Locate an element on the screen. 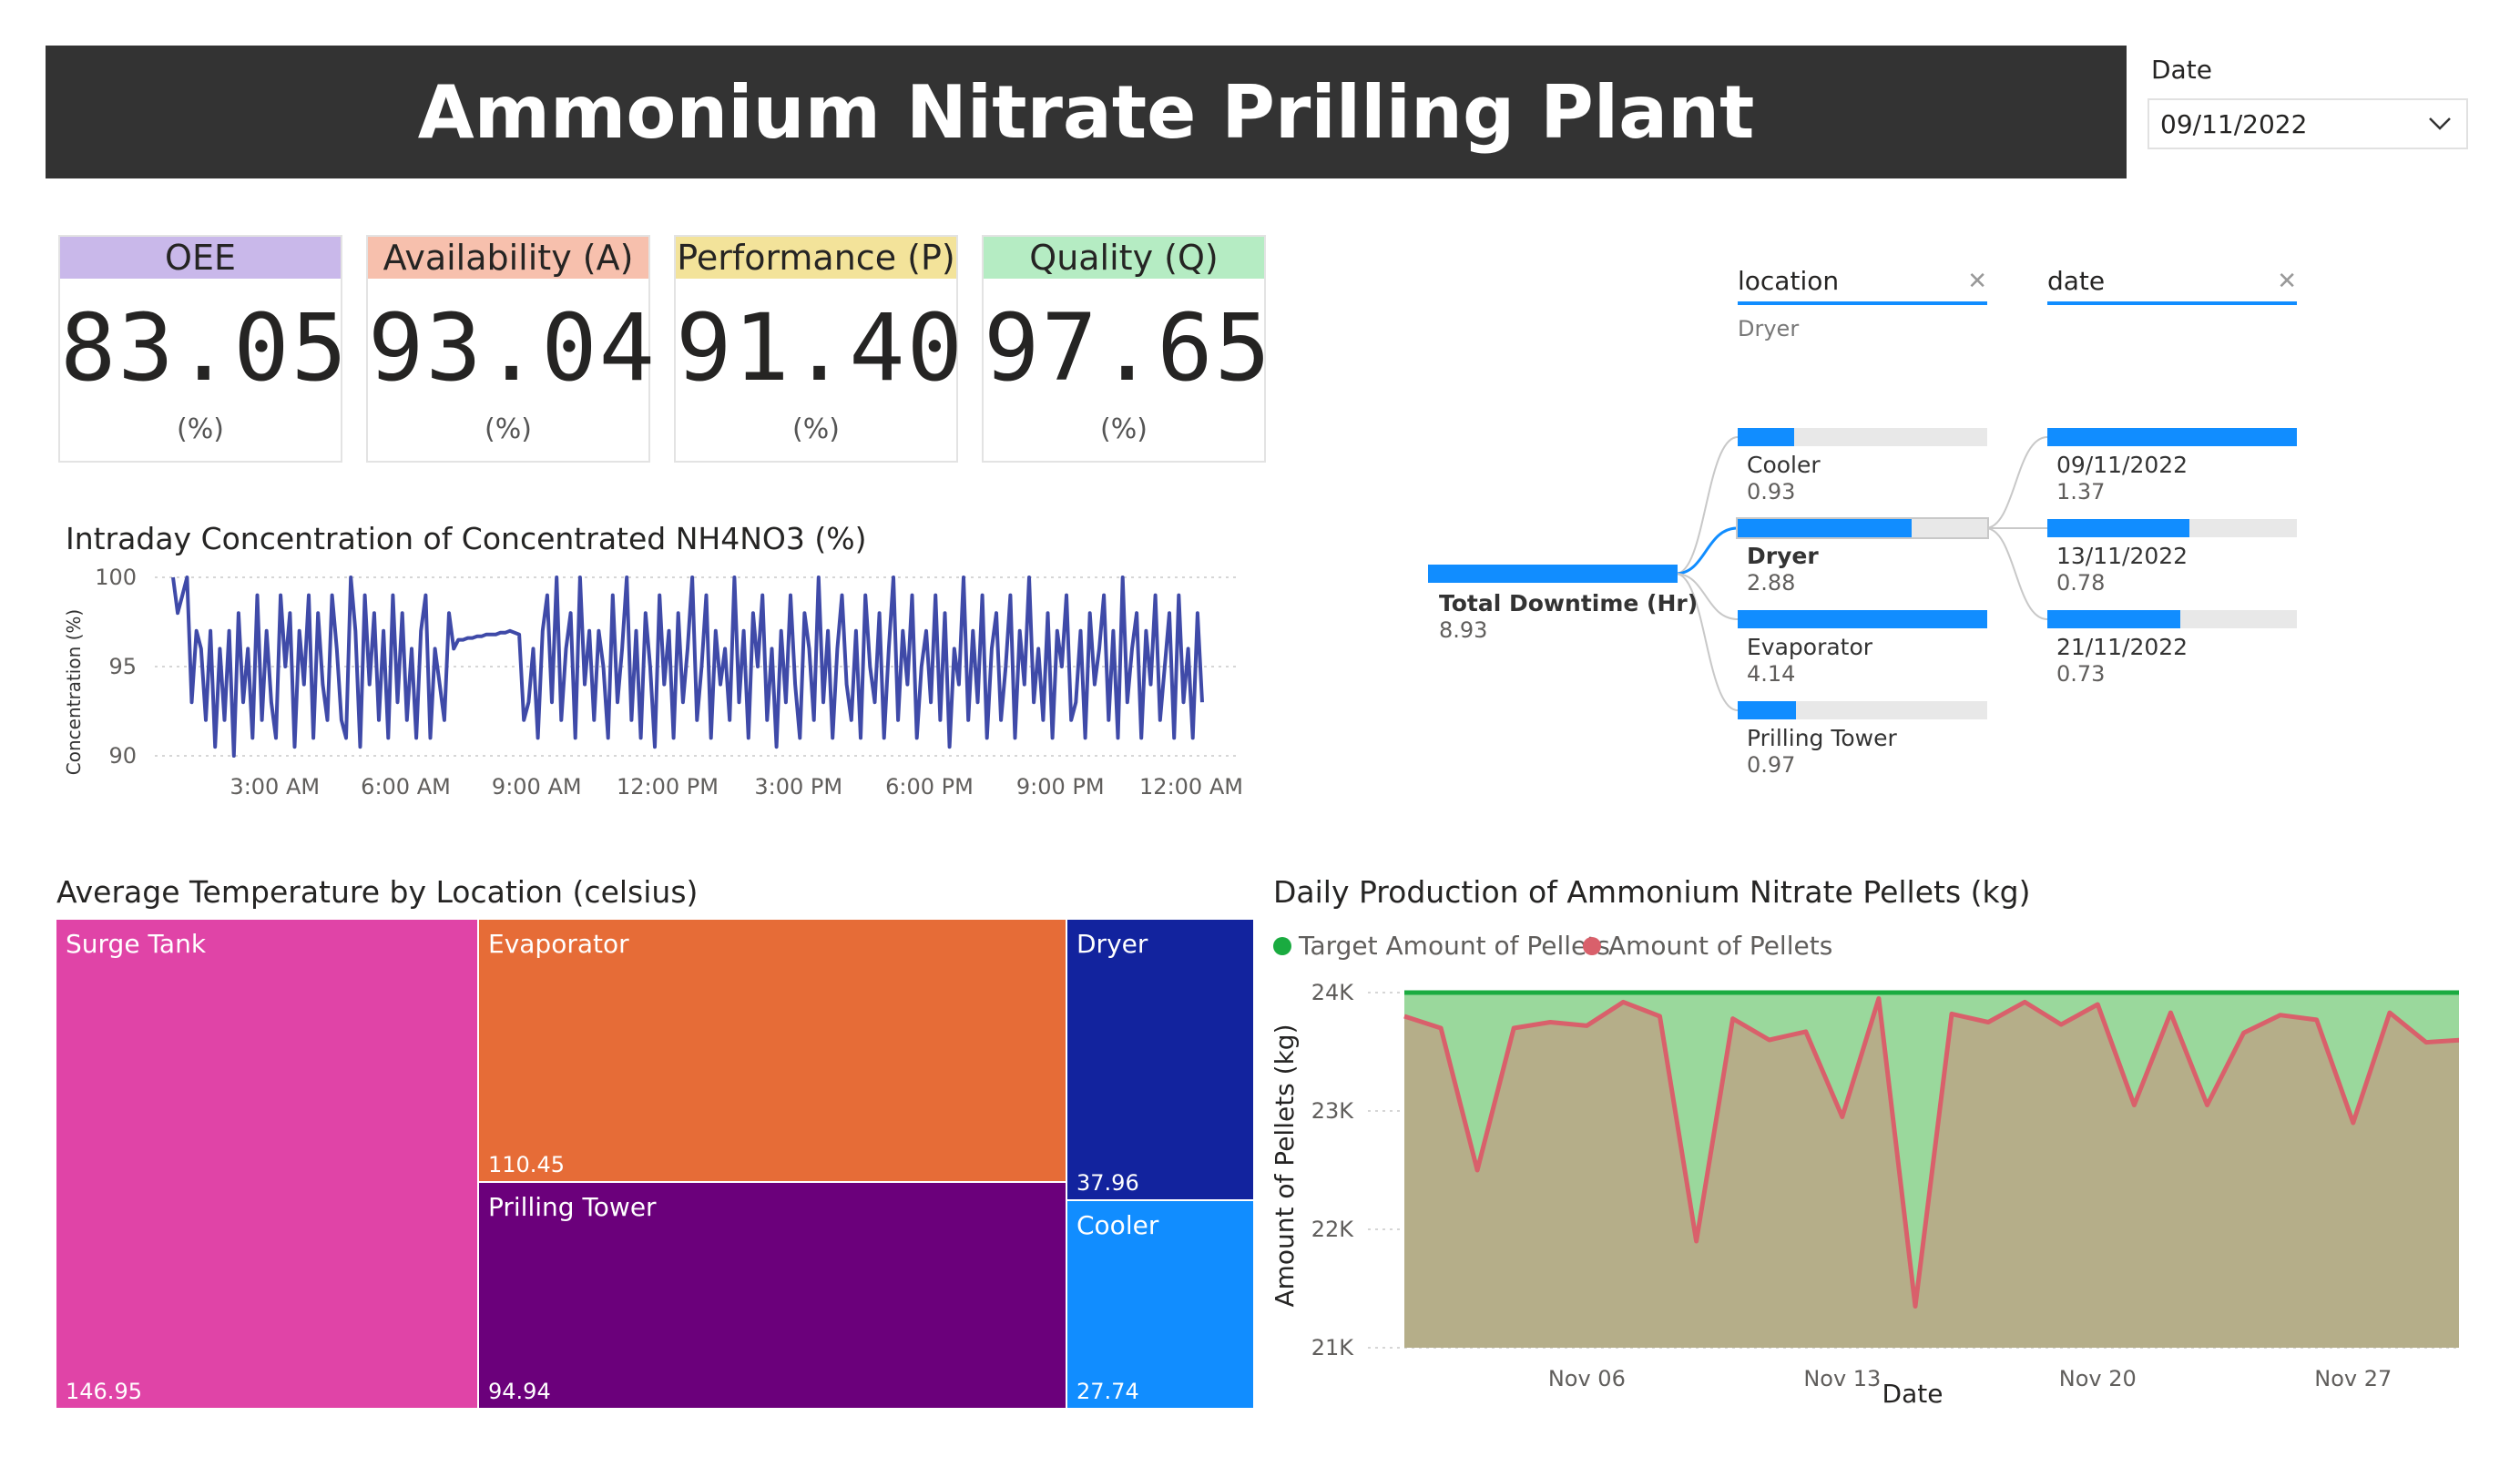 The height and width of the screenshot is (1457, 2520). legend-item-target: Target Amount of Pellets is located at coordinates (1441, 946).